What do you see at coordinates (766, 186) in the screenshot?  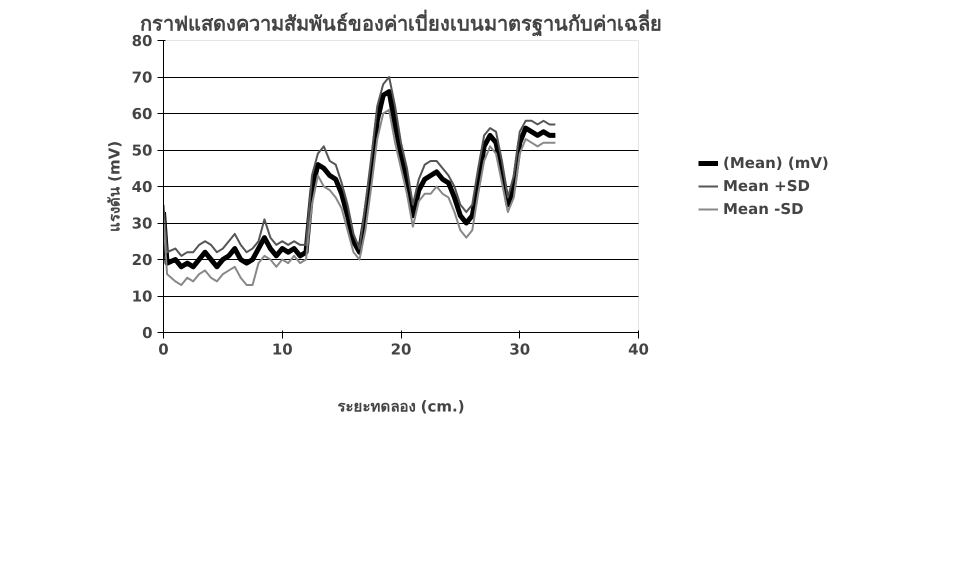 I see `legend-label: Mean +SD` at bounding box center [766, 186].